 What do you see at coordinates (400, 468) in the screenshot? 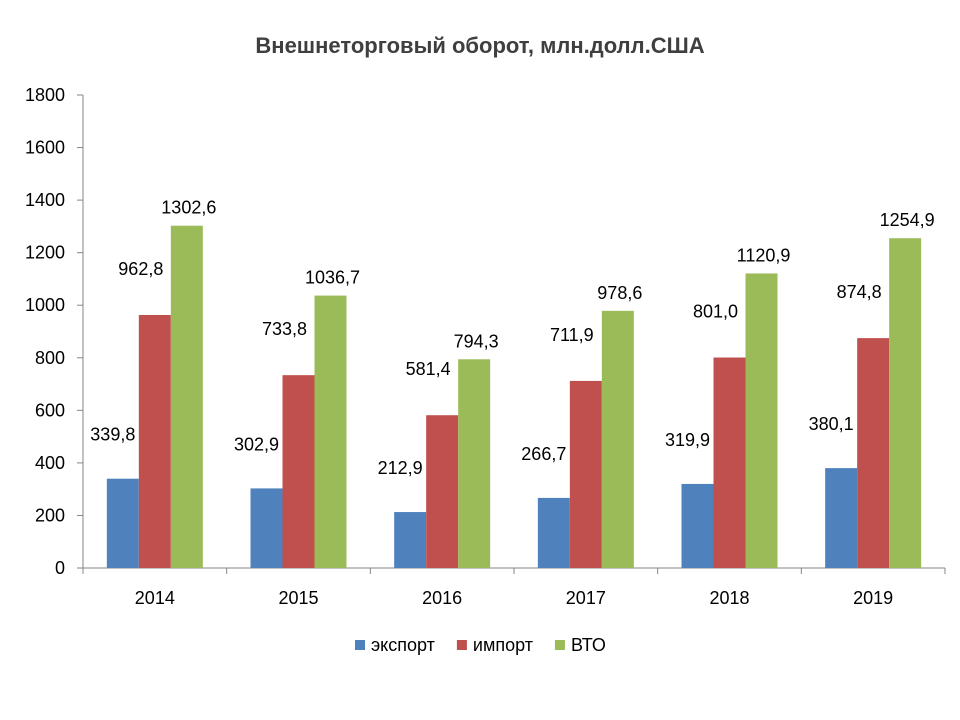
I see `data-label: 212,9` at bounding box center [400, 468].